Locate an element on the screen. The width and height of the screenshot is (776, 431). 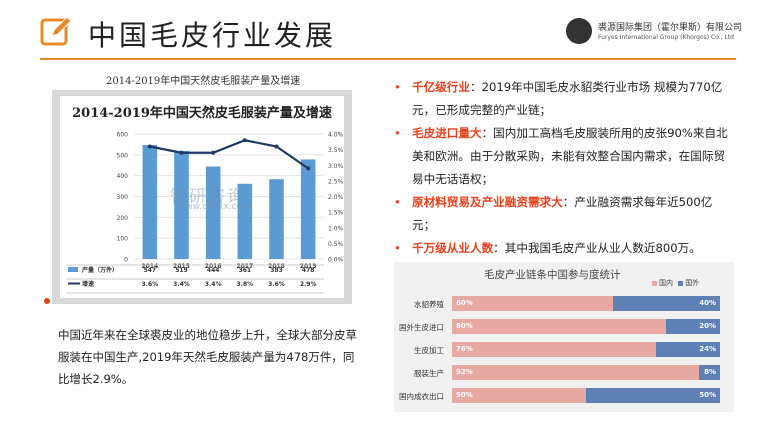
y-tick-label-right: 2.5% is located at coordinates (336, 181).